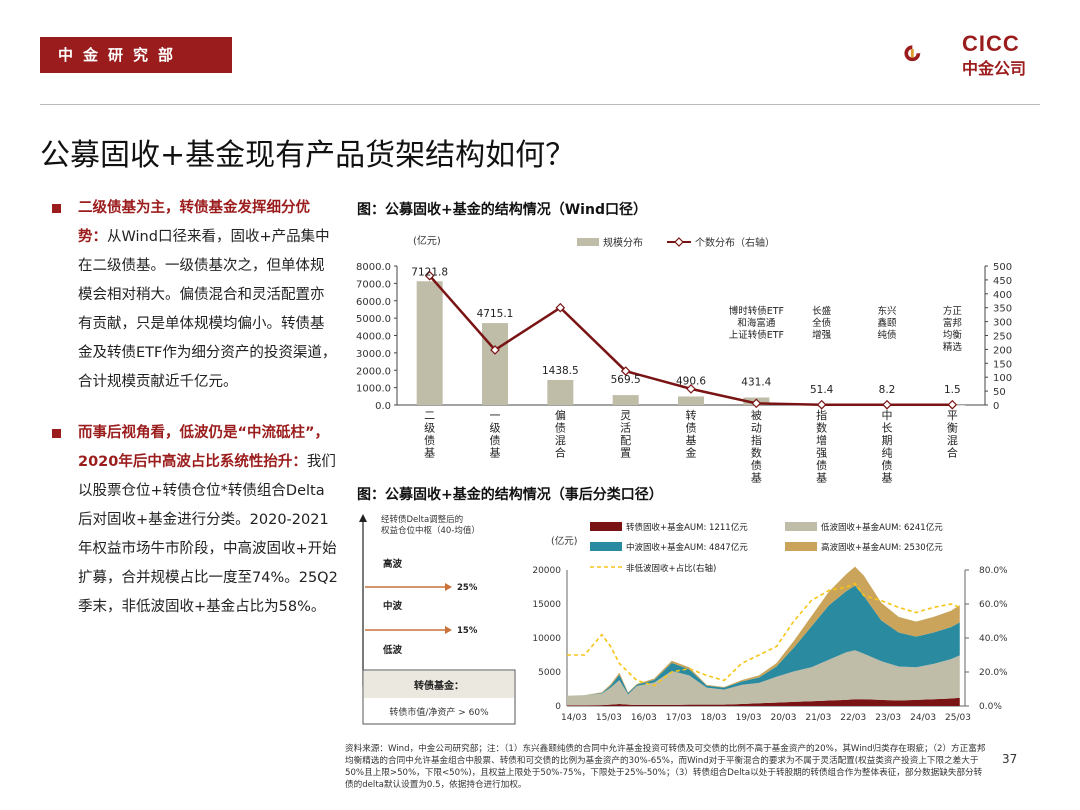  What do you see at coordinates (549, 673) in the screenshot?
I see `chart2-y-tick: 5000` at bounding box center [549, 673].